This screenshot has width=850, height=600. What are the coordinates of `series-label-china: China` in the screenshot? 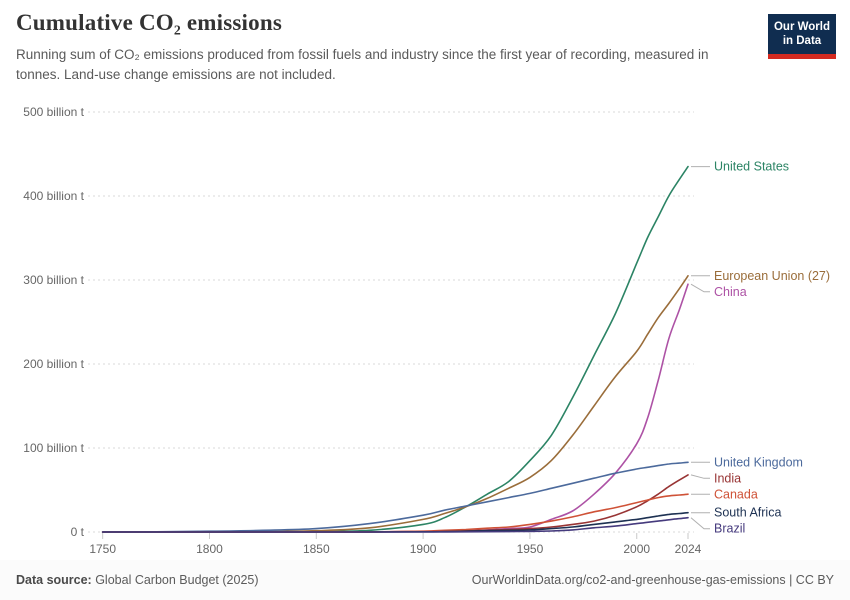 It's located at (730, 292).